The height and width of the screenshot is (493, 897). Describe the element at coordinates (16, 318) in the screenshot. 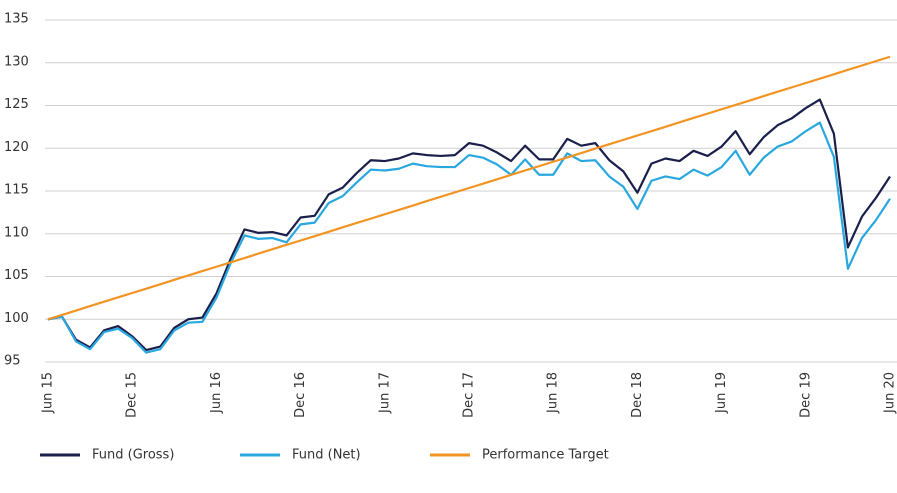

I see `y-tick-label: 100` at that location.